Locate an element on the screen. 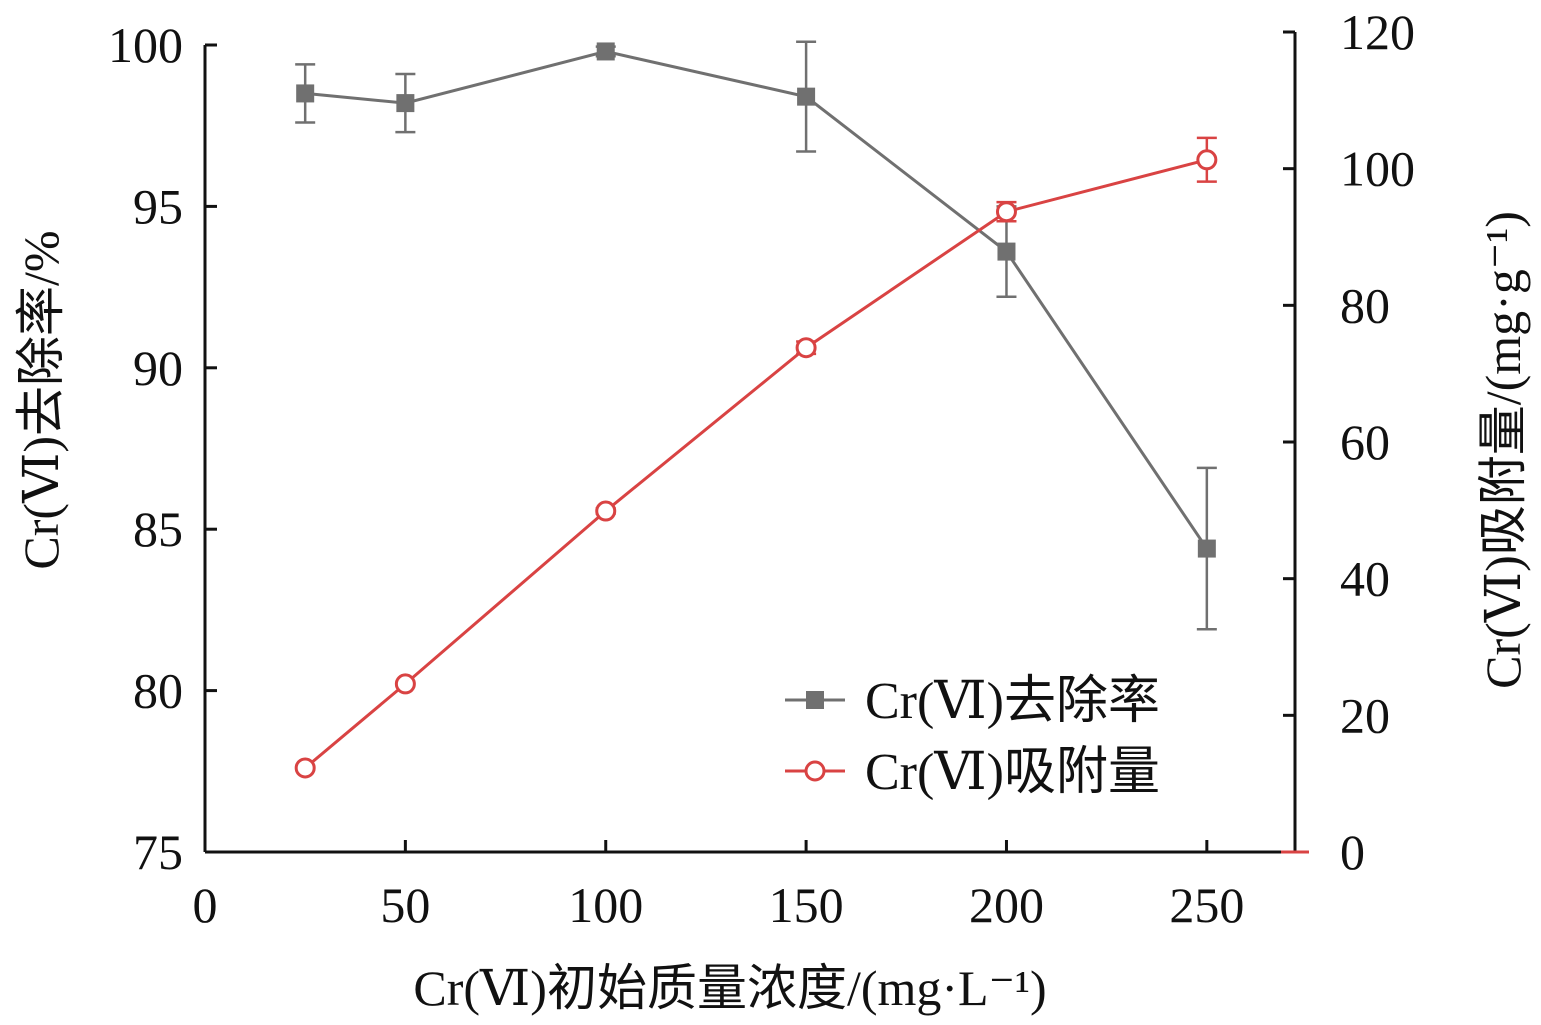 Image resolution: width=1541 pixels, height=1025 pixels. right-y-tick-label: 40 is located at coordinates (1365, 579).